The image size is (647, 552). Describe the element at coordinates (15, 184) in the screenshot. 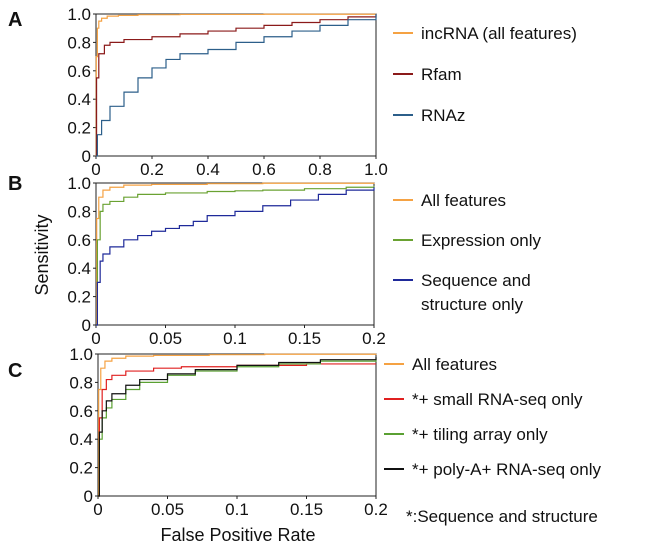

I see `panel-letter-b: B` at that location.